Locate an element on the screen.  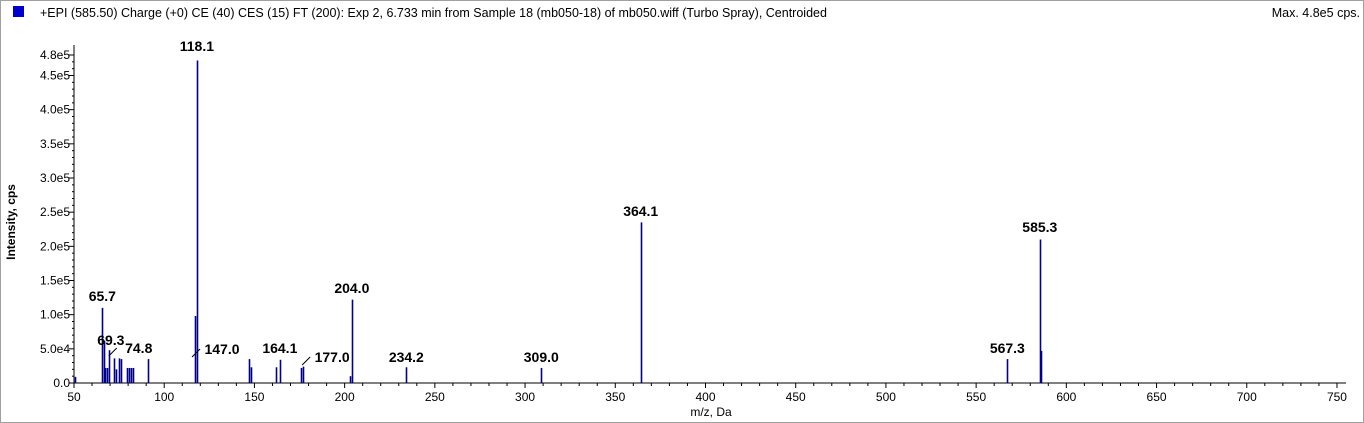
y-tick-label: 3.0e5 is located at coordinates (55, 178).